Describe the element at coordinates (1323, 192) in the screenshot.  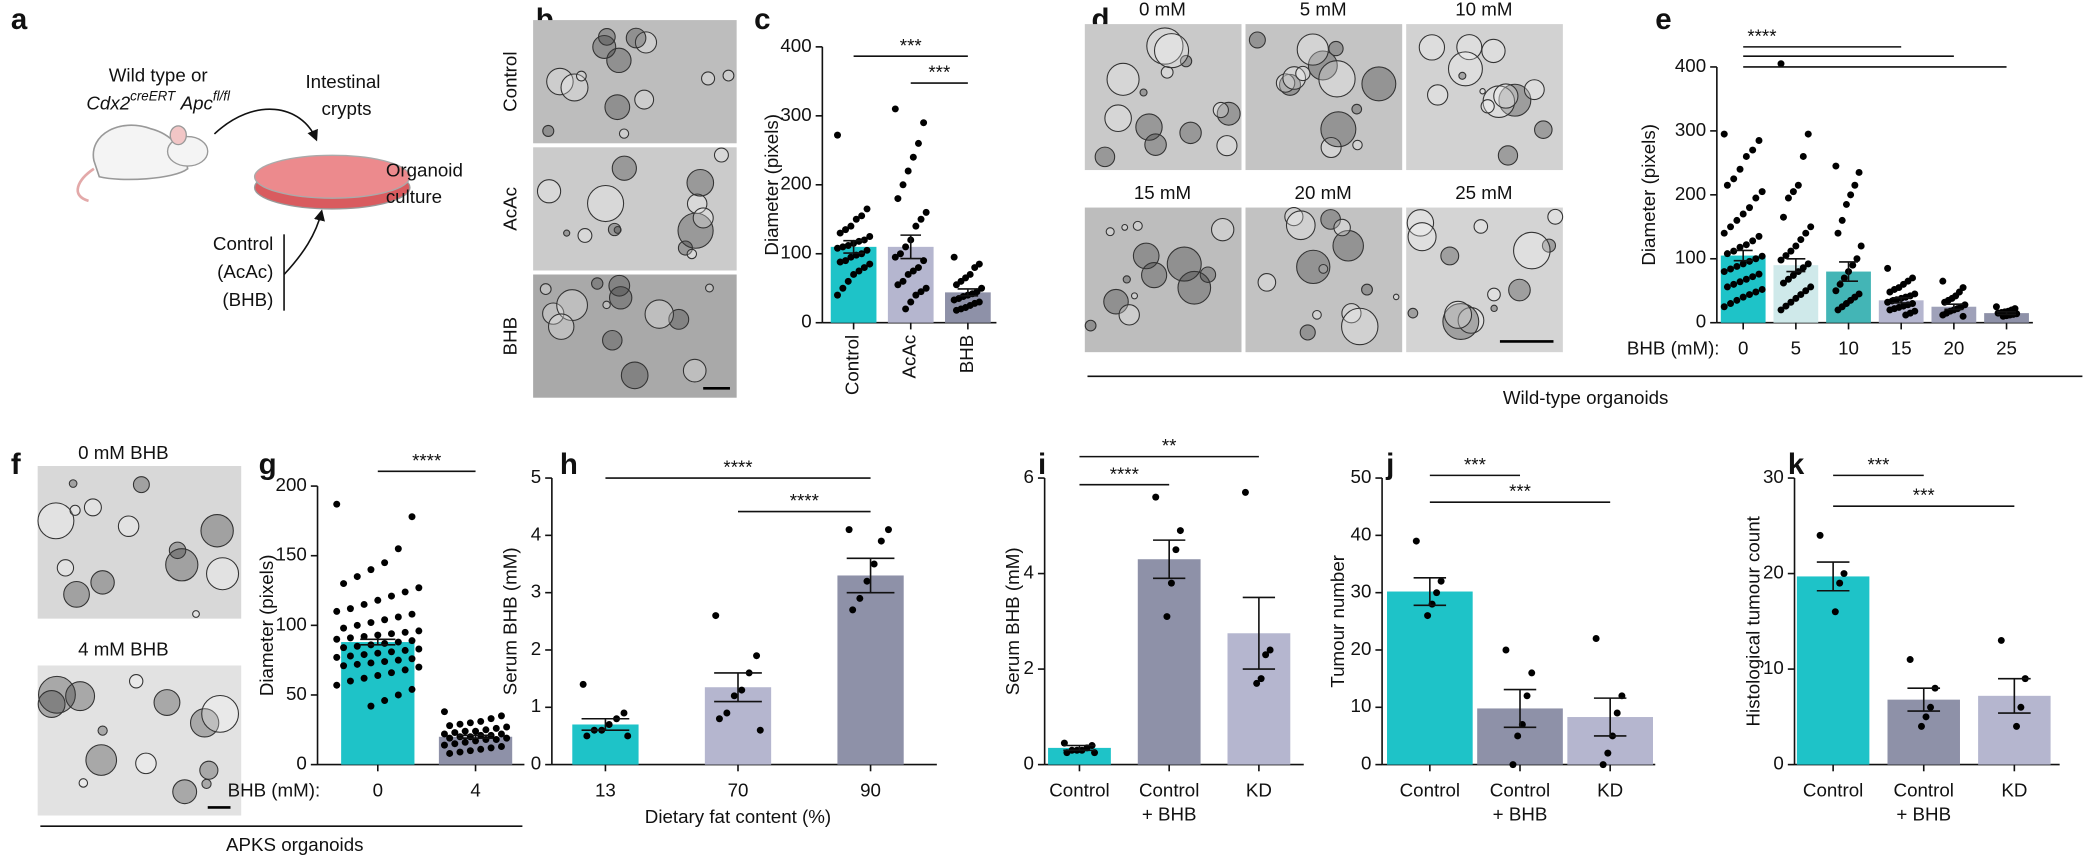
I see `column-label: 20 mM` at that location.